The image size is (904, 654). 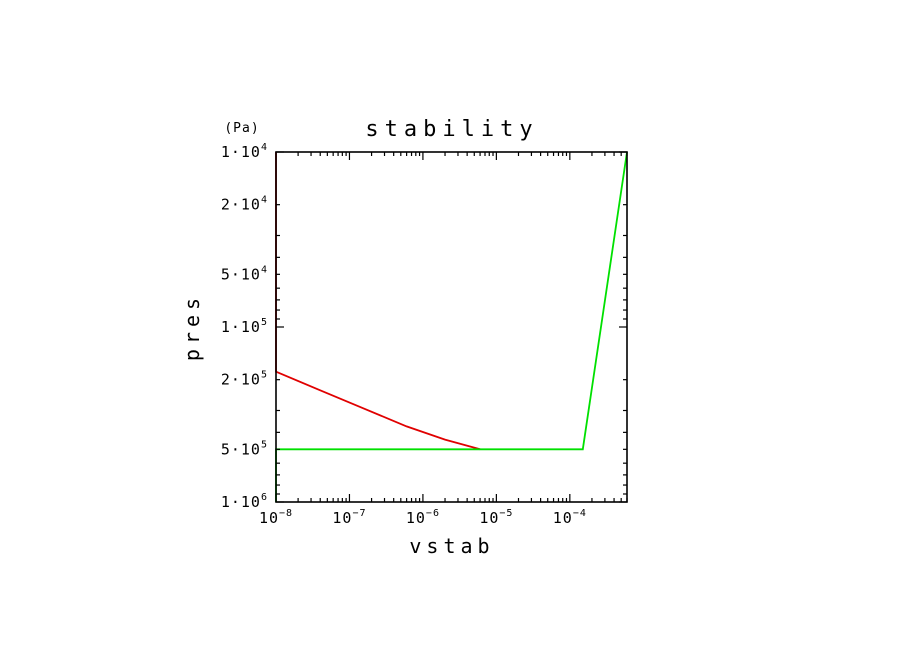 I want to click on x-axis-title: vstab, so click(x=451, y=546).